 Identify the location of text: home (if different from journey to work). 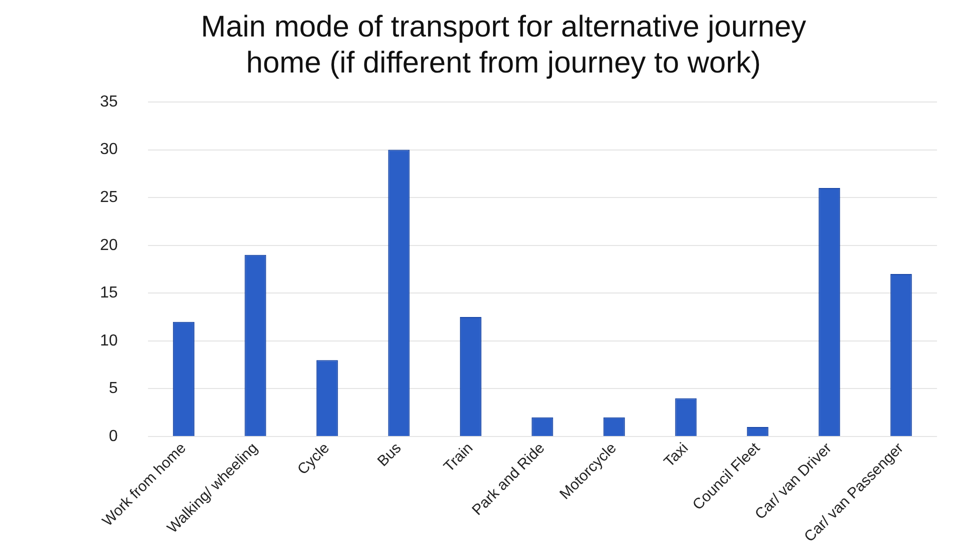
(503, 63).